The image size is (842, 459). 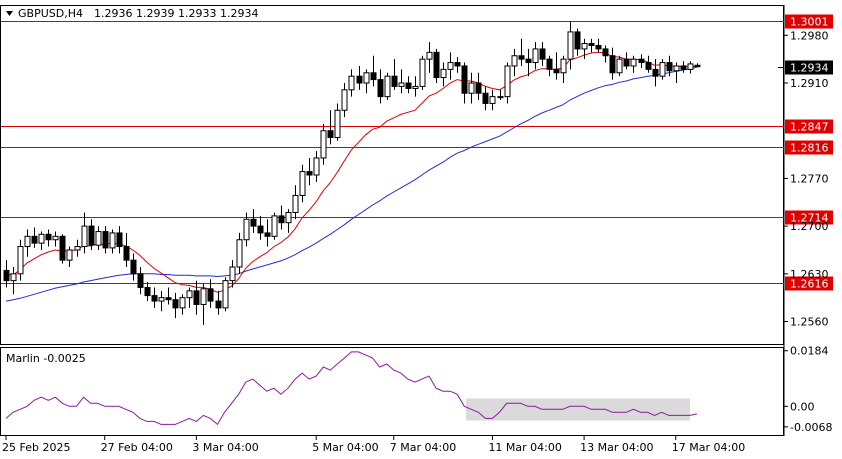 What do you see at coordinates (809, 22) in the screenshot?
I see `level-price-label: 1.3001` at bounding box center [809, 22].